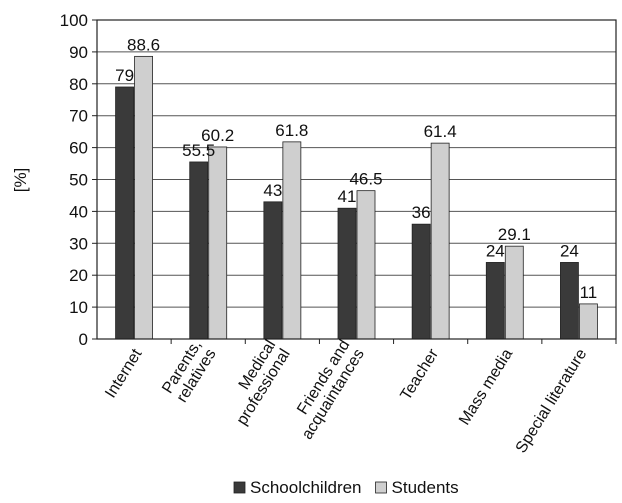 The image size is (622, 503). Describe the element at coordinates (326, 390) in the screenshot. I see `x-category-label: Friends andacquaintances` at that location.